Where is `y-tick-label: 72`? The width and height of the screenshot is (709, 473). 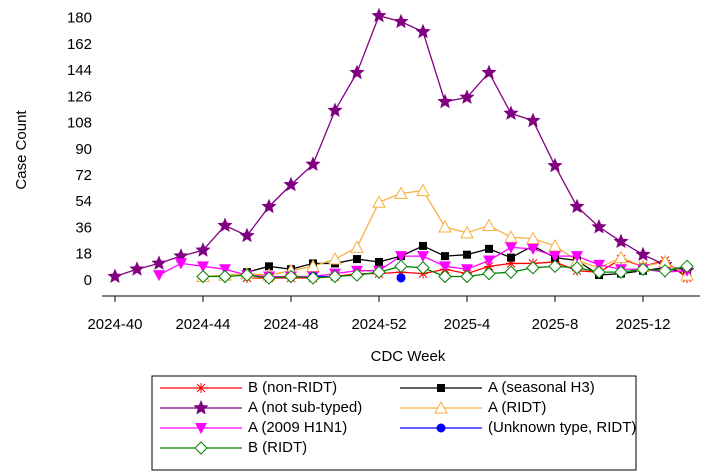 y-tick-label: 72 is located at coordinates (83, 175).